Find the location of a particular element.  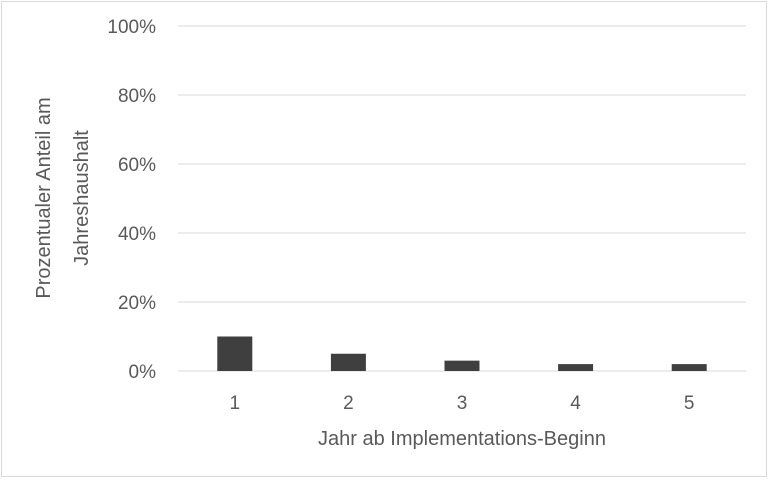

y-tick-label: 40% is located at coordinates (137, 234).